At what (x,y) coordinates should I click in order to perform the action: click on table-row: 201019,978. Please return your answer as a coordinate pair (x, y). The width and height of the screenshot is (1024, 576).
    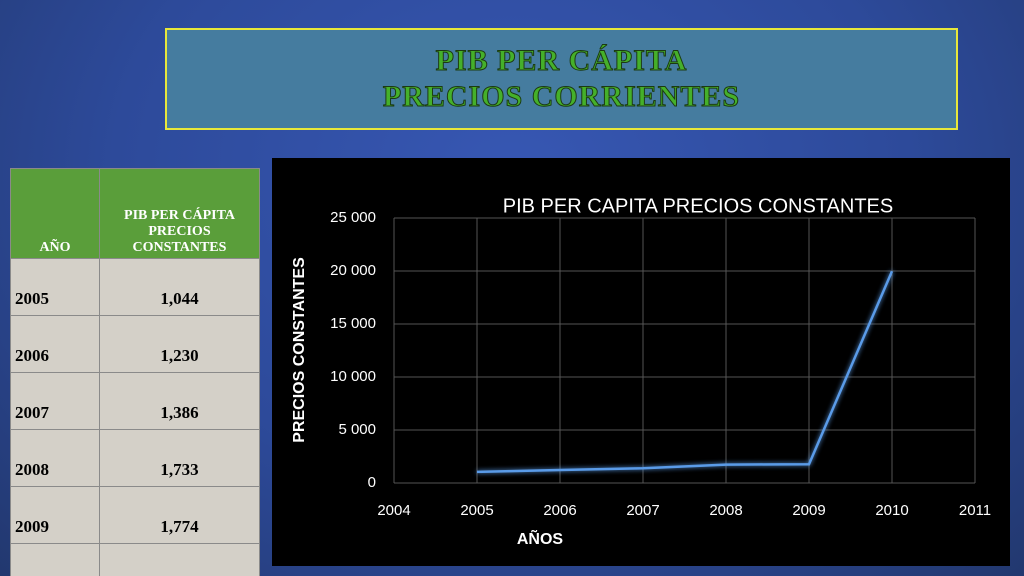
    Looking at the image, I should click on (135, 559).